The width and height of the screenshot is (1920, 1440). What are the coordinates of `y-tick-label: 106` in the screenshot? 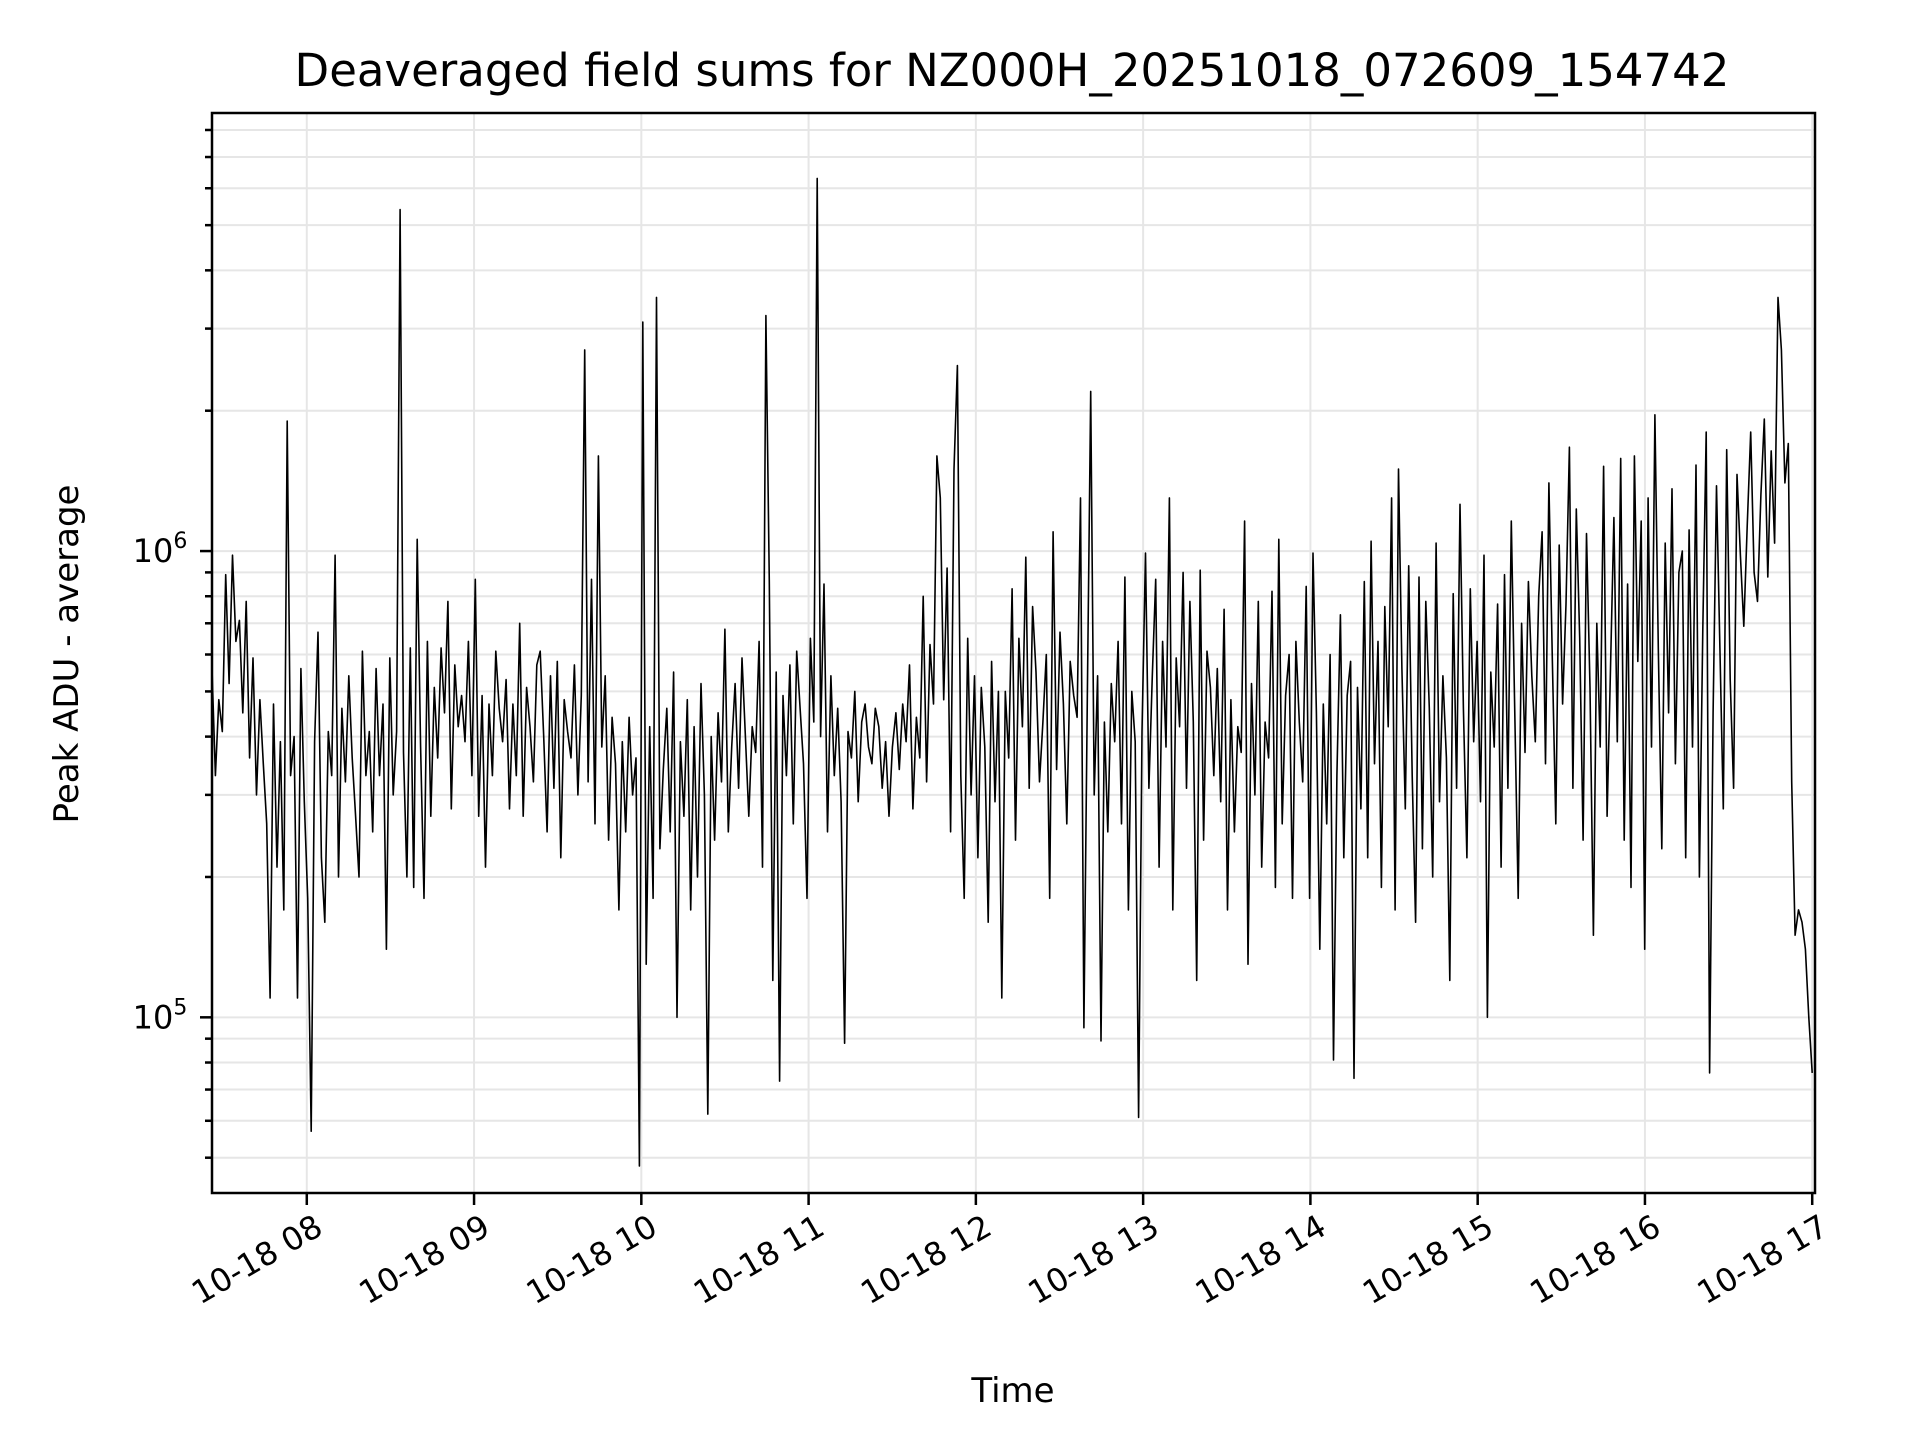 It's located at (160, 549).